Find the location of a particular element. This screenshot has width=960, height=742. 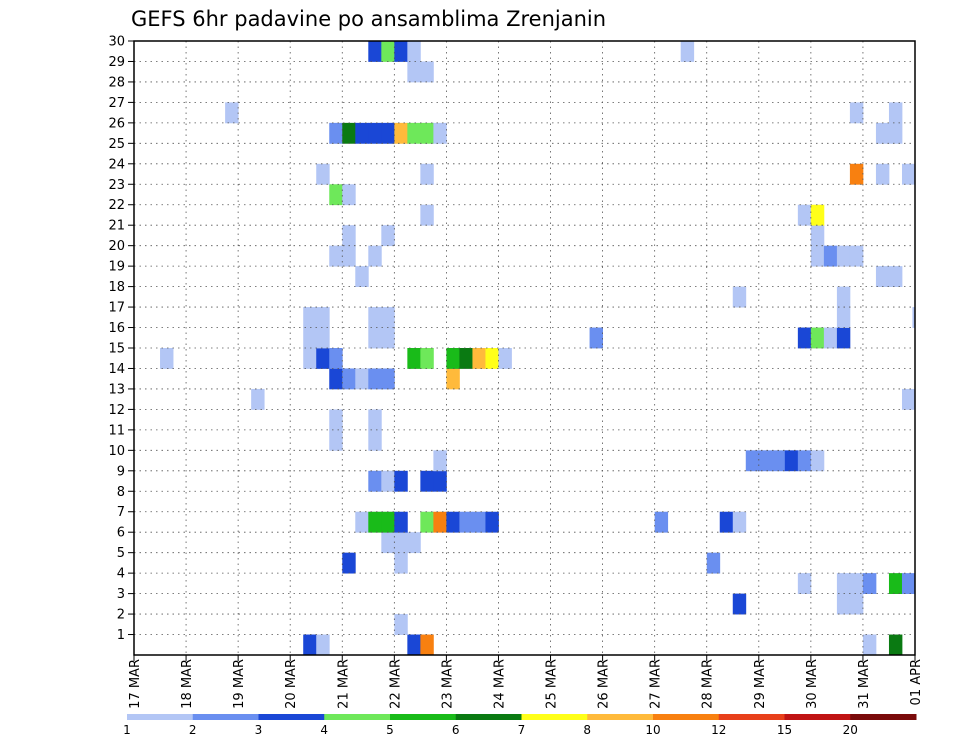

legend: 1 2 3 4 5 6 7 8 10 12 15 20 is located at coordinates (520, 725).